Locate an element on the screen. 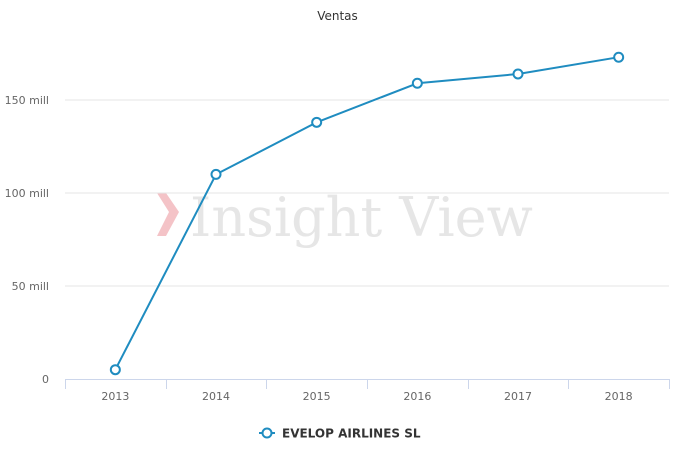  watermark-text: Insight View is located at coordinates (361, 217).